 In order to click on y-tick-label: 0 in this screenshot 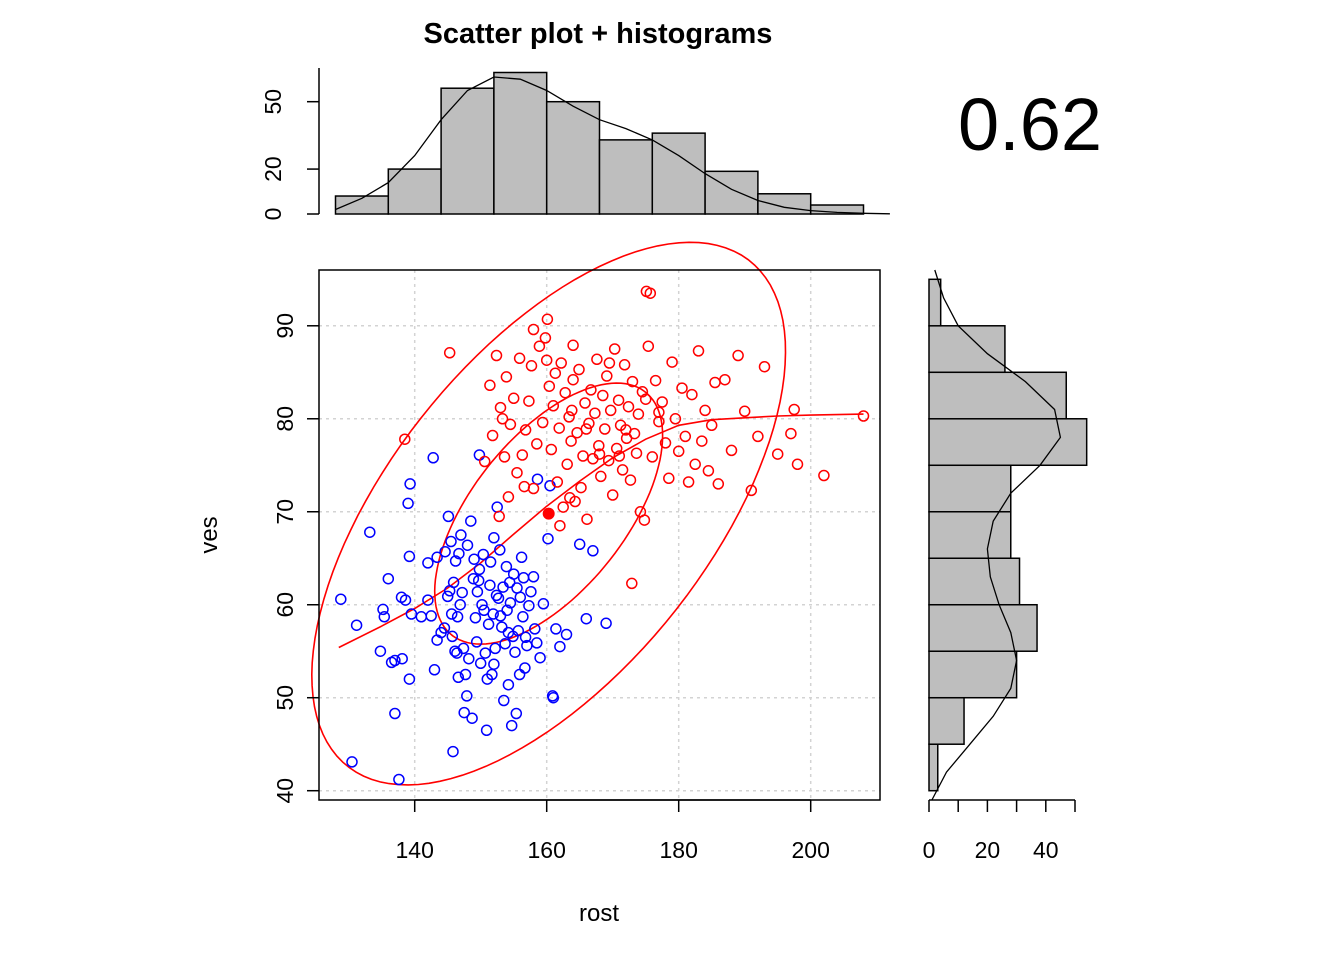, I will do `click(273, 214)`.